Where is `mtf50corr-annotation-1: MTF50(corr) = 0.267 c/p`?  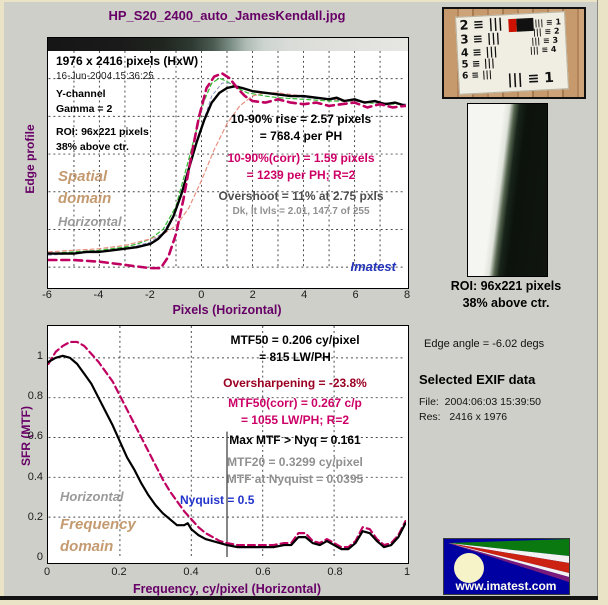
mtf50corr-annotation-1: MTF50(corr) = 0.267 c/p is located at coordinates (295, 403).